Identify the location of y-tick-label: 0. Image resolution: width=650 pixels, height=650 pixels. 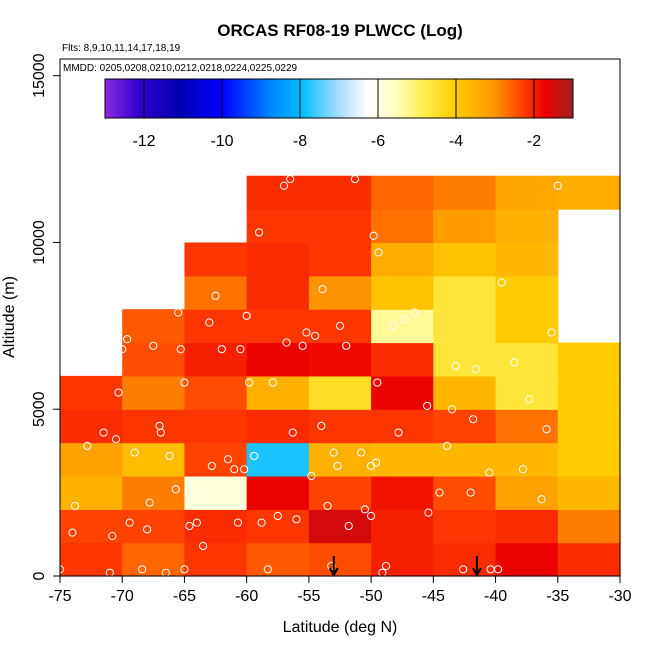
(39, 575).